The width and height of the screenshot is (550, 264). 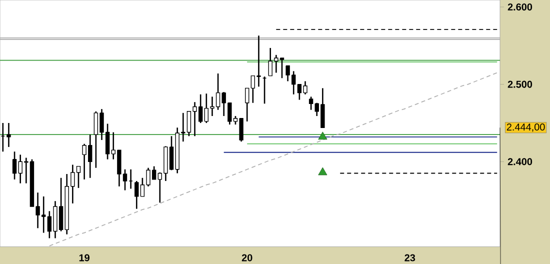 I want to click on y-tick-label: 2.500, so click(x=520, y=84).